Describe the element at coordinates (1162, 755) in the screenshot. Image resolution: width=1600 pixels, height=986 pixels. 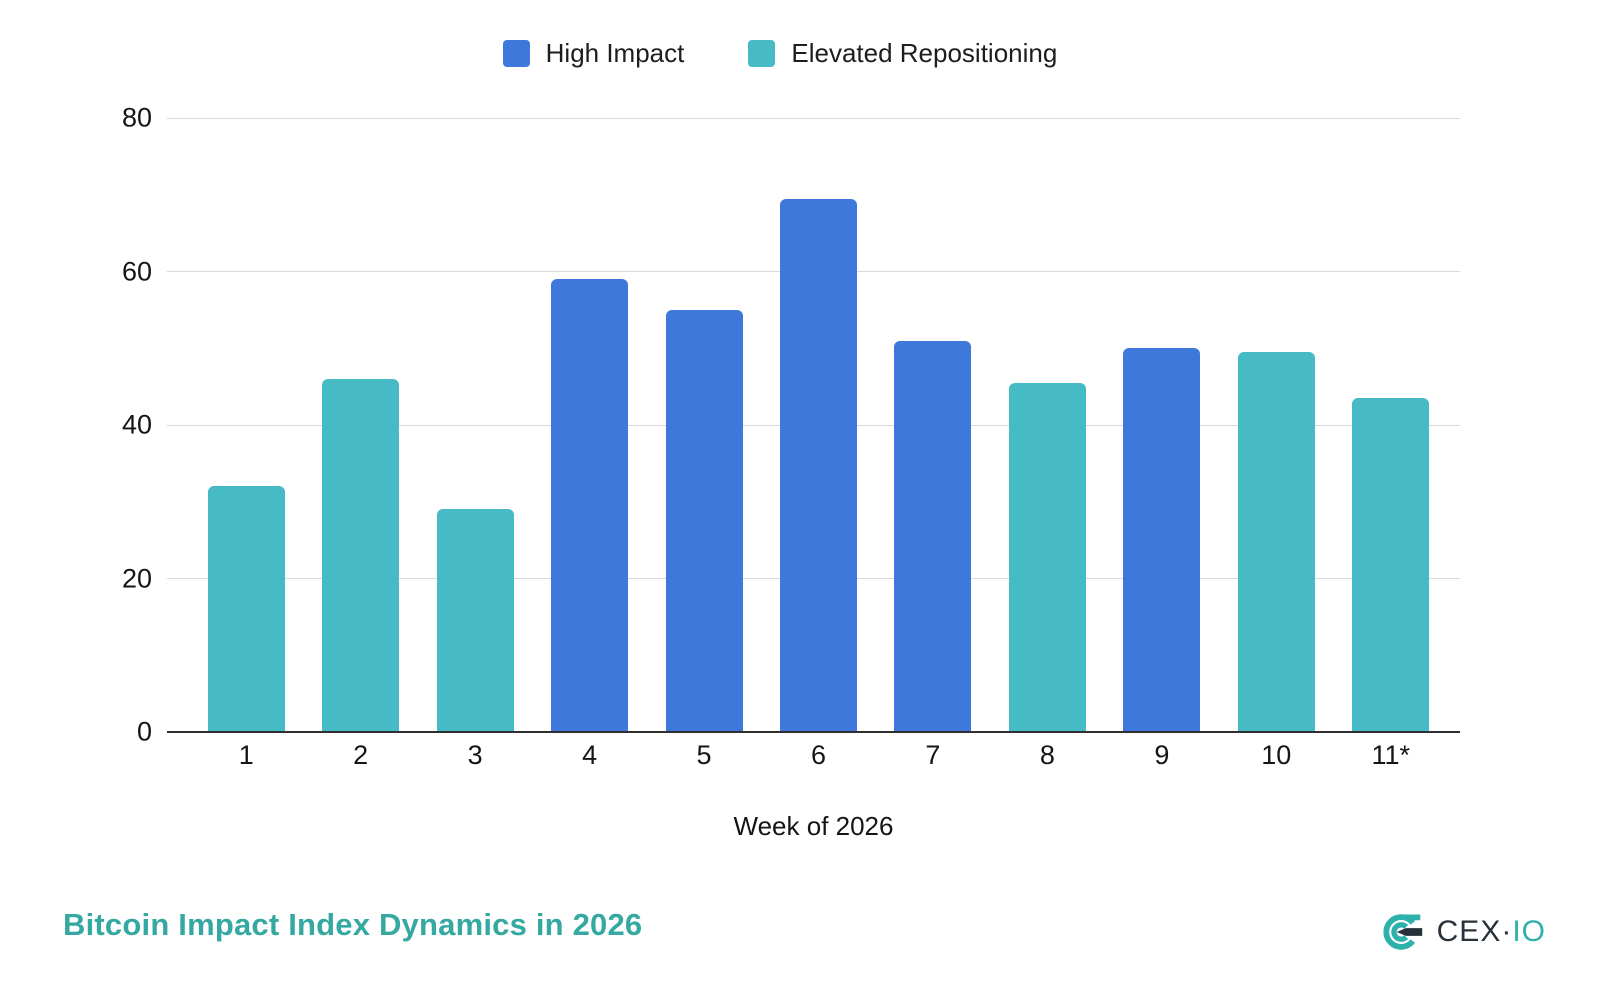
I see `x-tick-label-9: 9` at that location.